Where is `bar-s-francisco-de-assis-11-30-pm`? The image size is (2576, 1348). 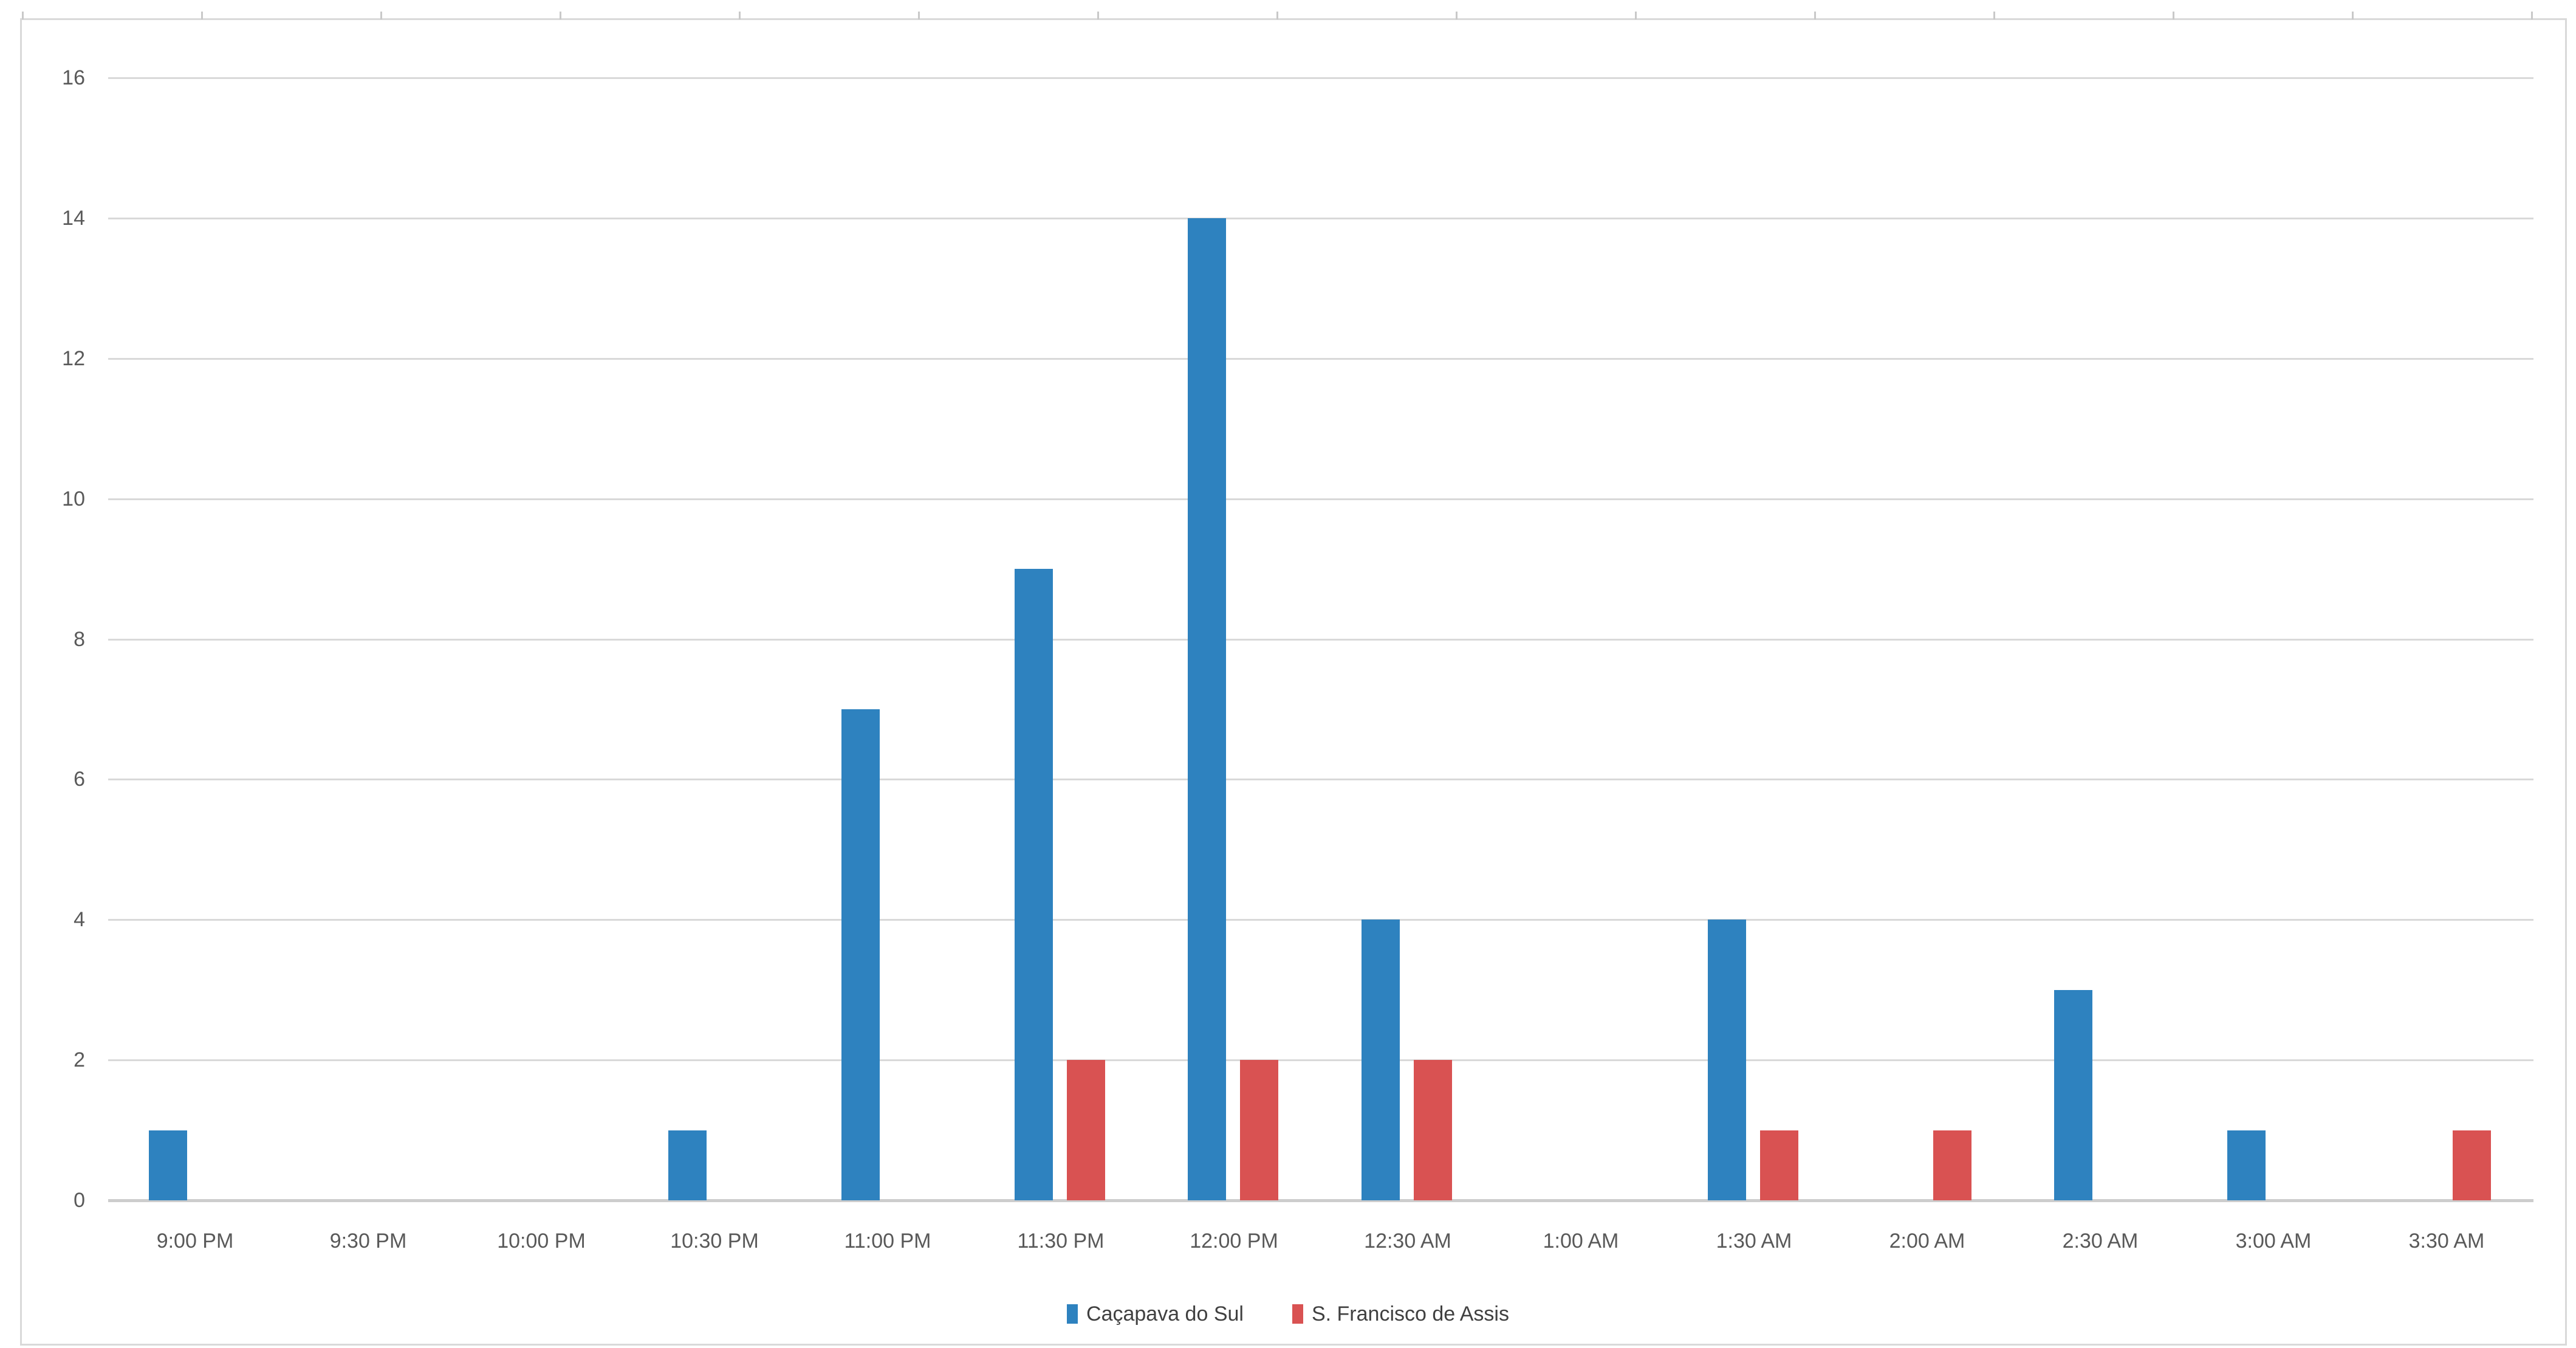 bar-s-francisco-de-assis-11-30-pm is located at coordinates (1086, 1130).